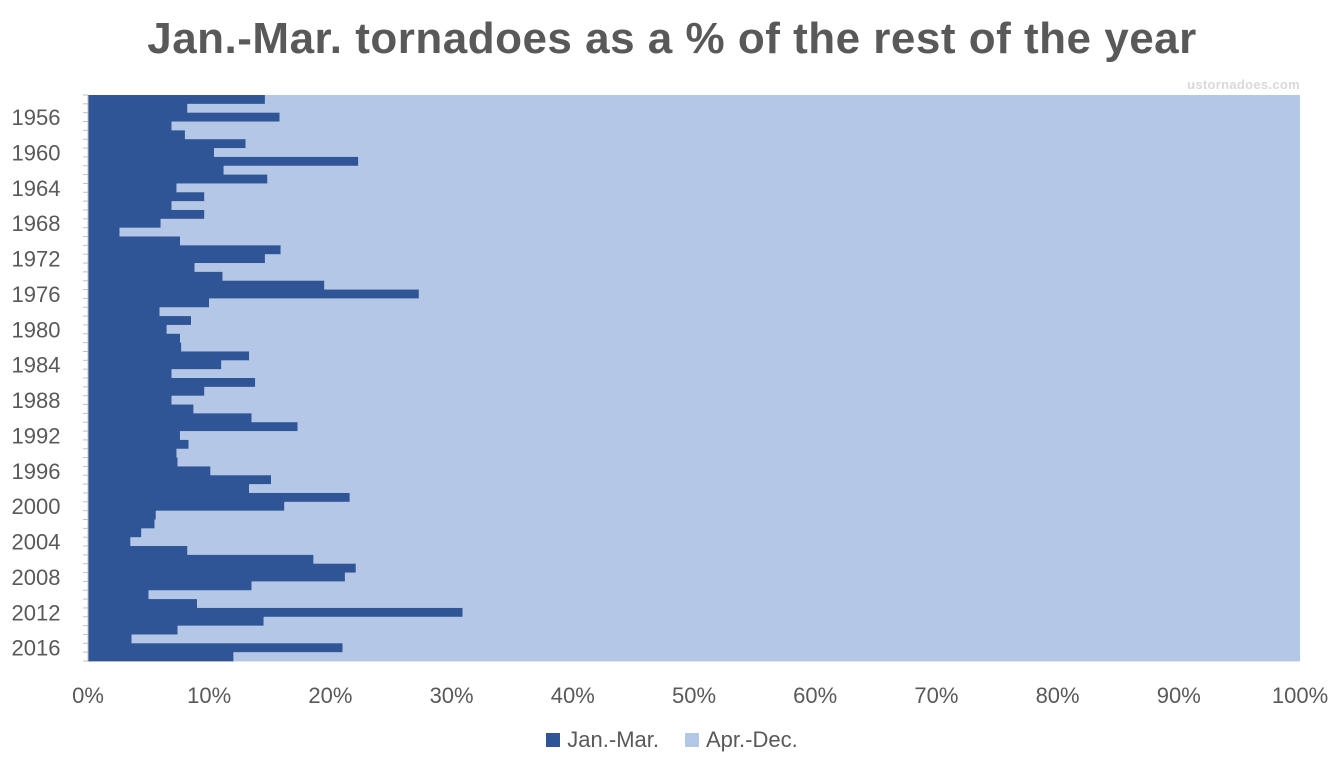  I want to click on bar-apr-dec-1998, so click(774, 489).